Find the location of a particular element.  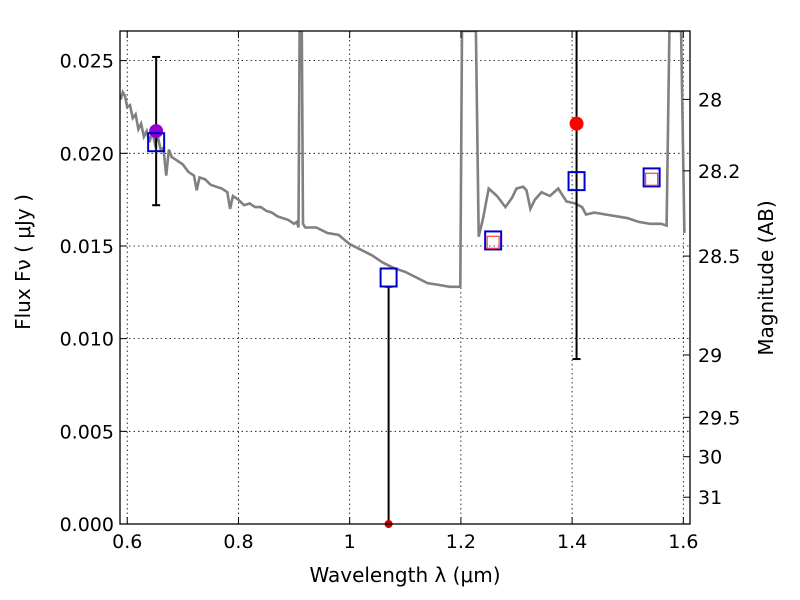

mag-tick-label: 29 is located at coordinates (710, 356).